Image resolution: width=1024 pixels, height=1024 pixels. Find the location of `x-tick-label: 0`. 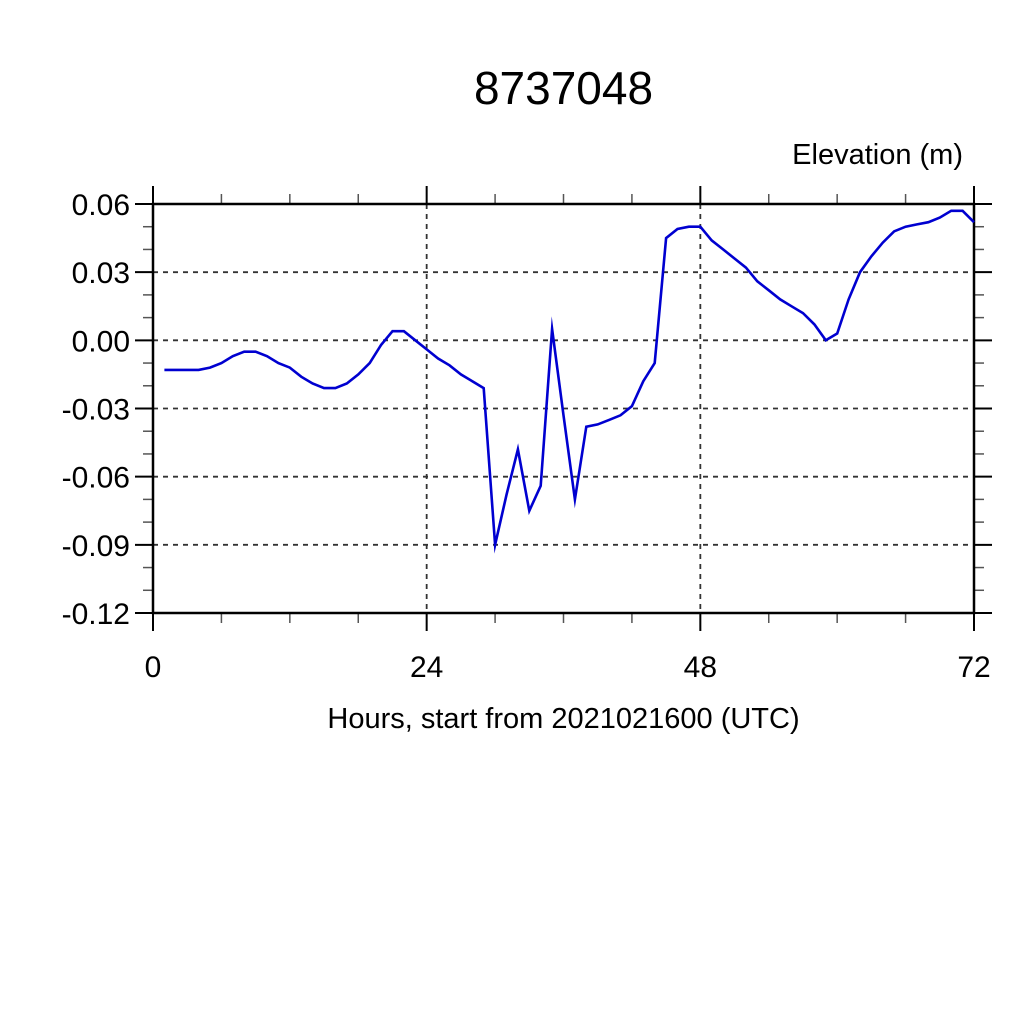

x-tick-label: 0 is located at coordinates (153, 667).